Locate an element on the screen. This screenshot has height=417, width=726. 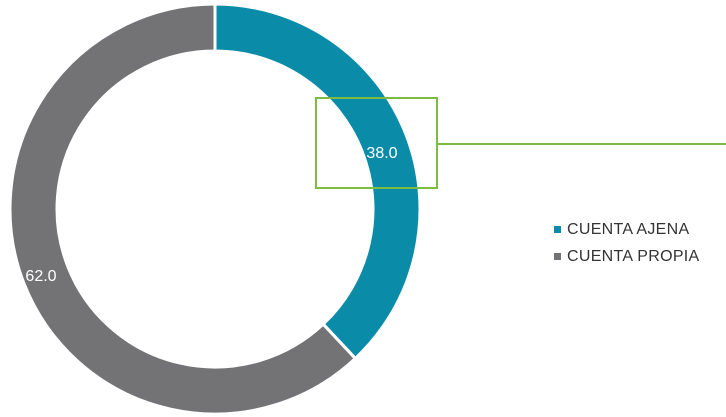
legend-item-cuenta-propia: CUENTA PROPIA is located at coordinates (627, 256).